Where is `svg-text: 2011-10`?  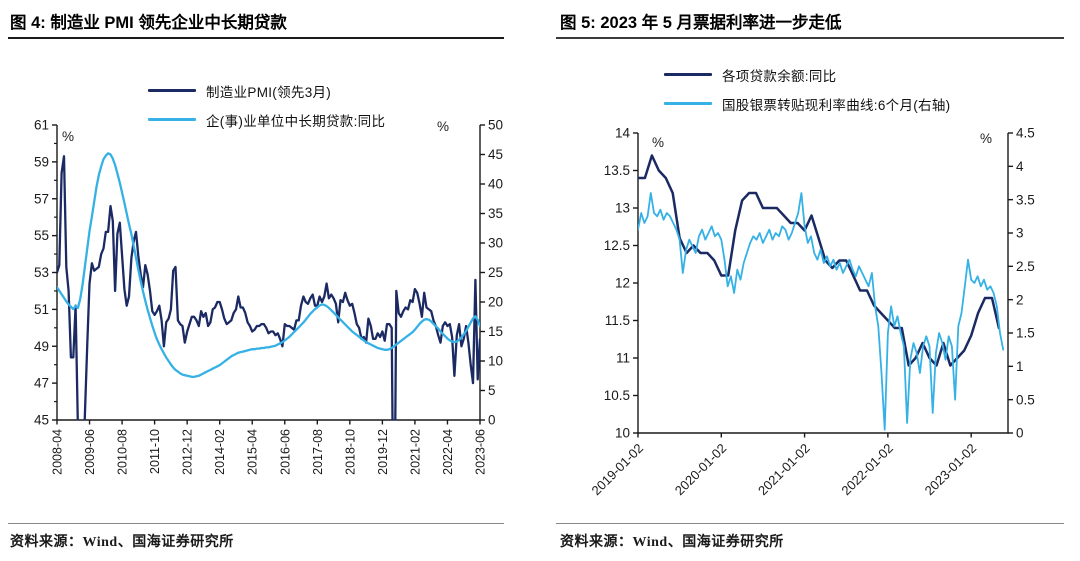
svg-text: 2011-10 is located at coordinates (155, 451).